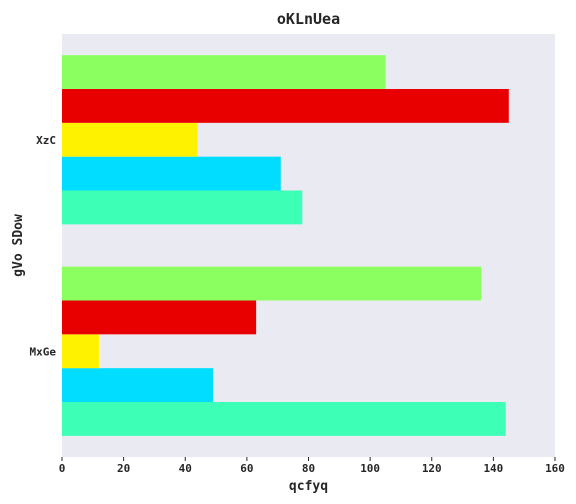 The width and height of the screenshot is (576, 504). I want to click on x-tick-label: 160, so click(555, 468).